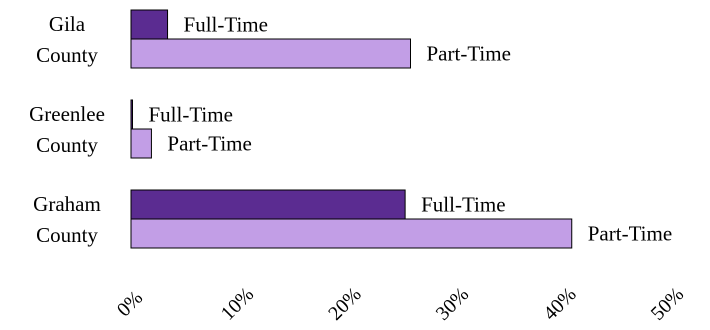 The height and width of the screenshot is (330, 710). What do you see at coordinates (452, 303) in the screenshot?
I see `x-tick-label: 30%` at bounding box center [452, 303].